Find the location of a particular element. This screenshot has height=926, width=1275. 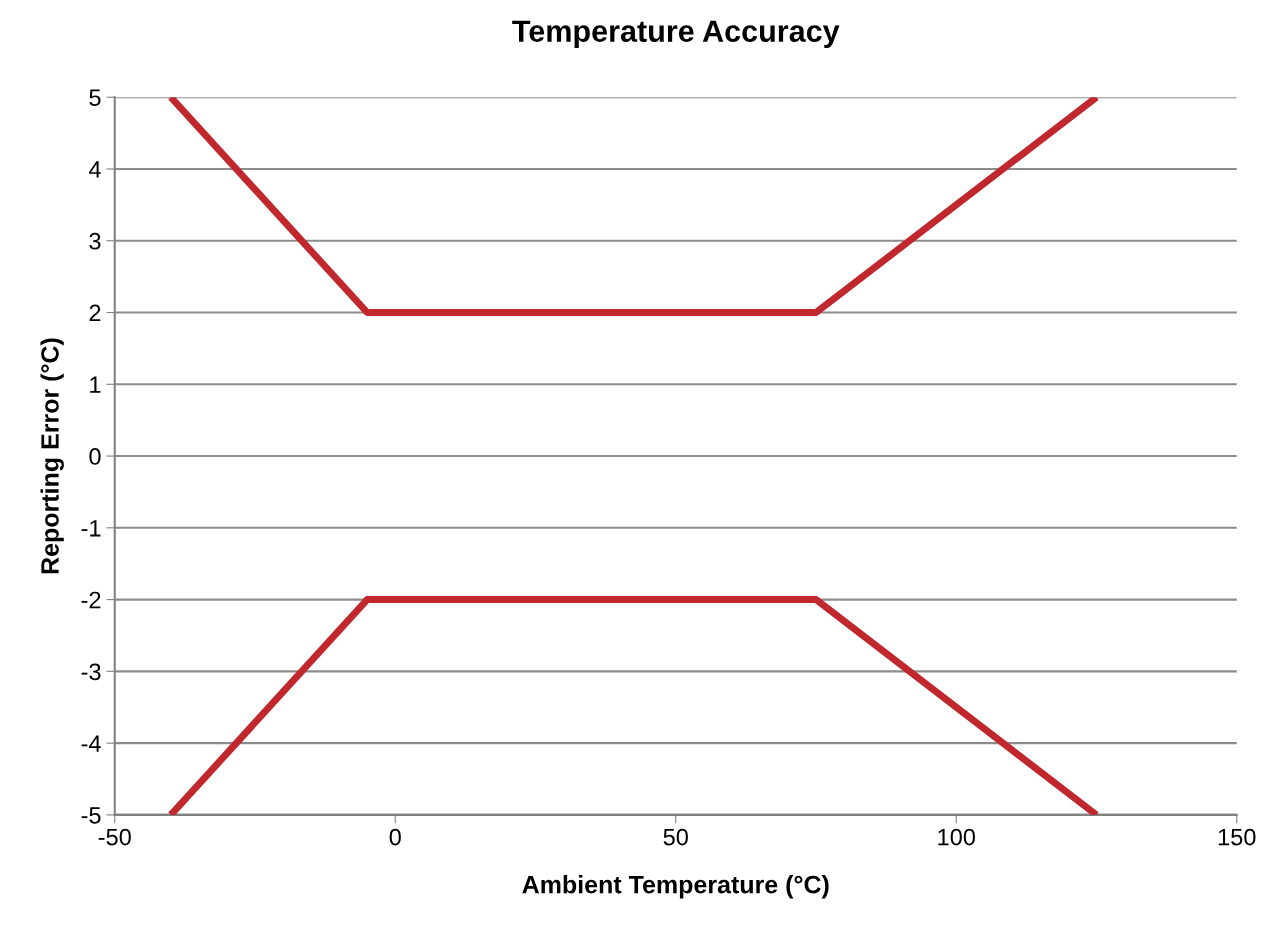

x-tick-label: 100 is located at coordinates (957, 837).